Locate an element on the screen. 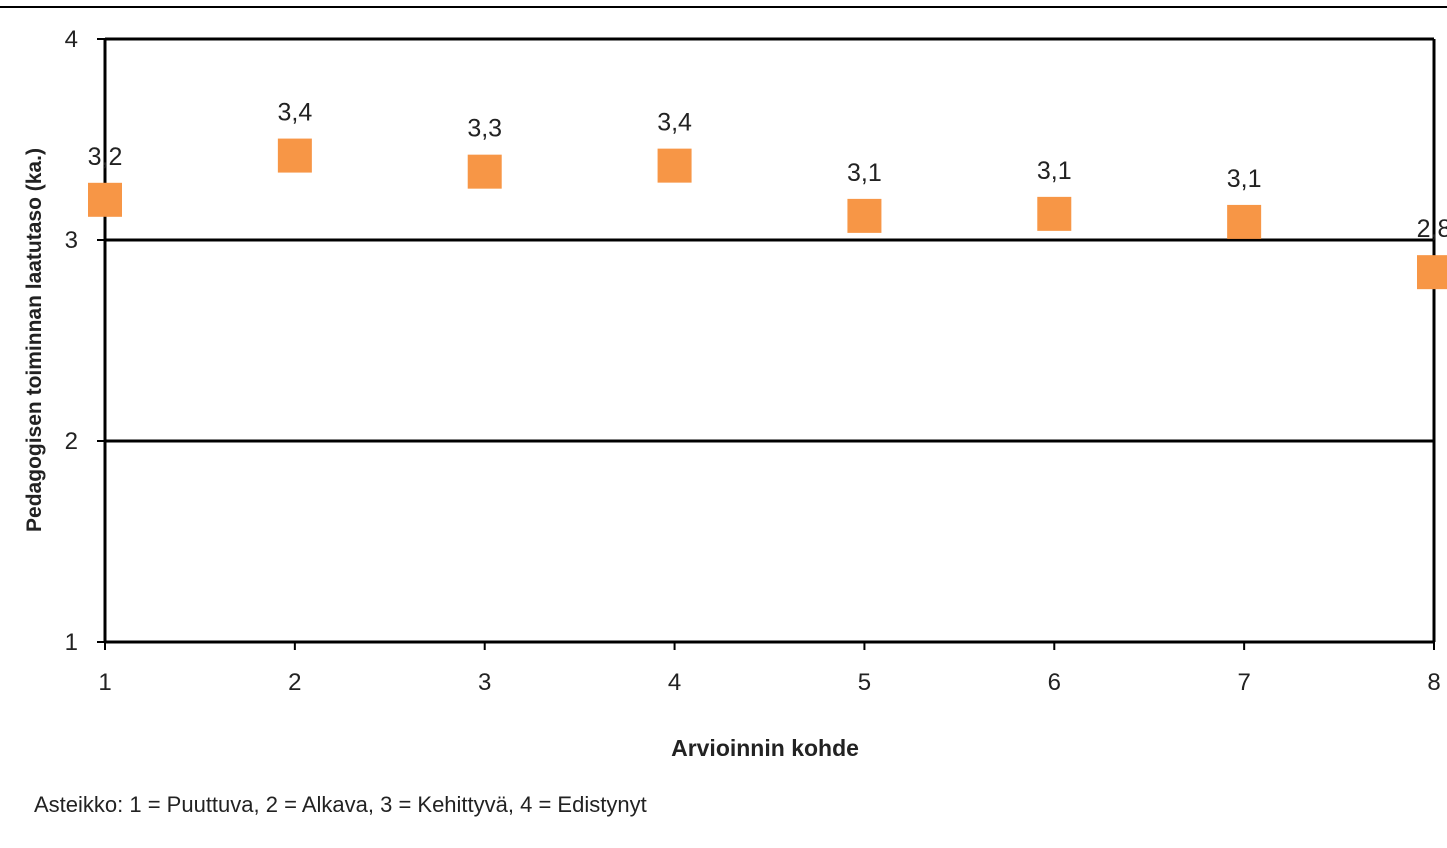  y-tick-label: 1 is located at coordinates (71, 642).